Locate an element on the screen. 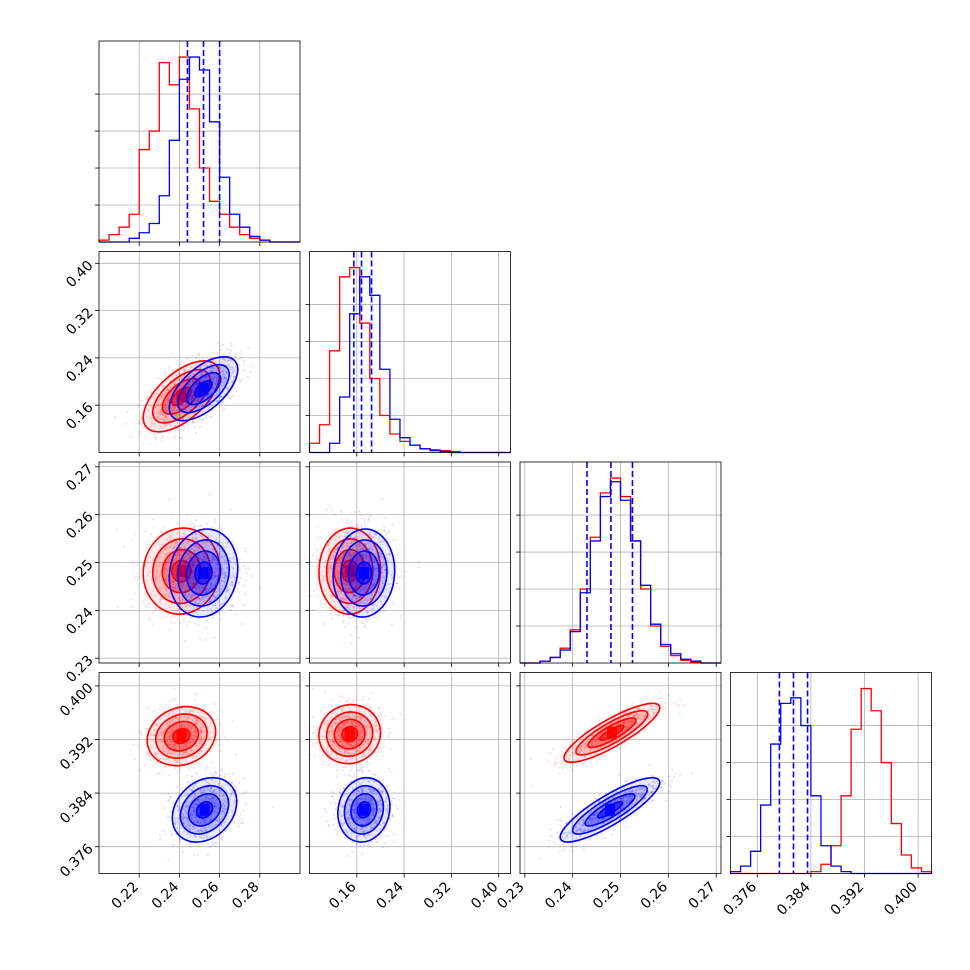  panel-border is located at coordinates (199, 141).